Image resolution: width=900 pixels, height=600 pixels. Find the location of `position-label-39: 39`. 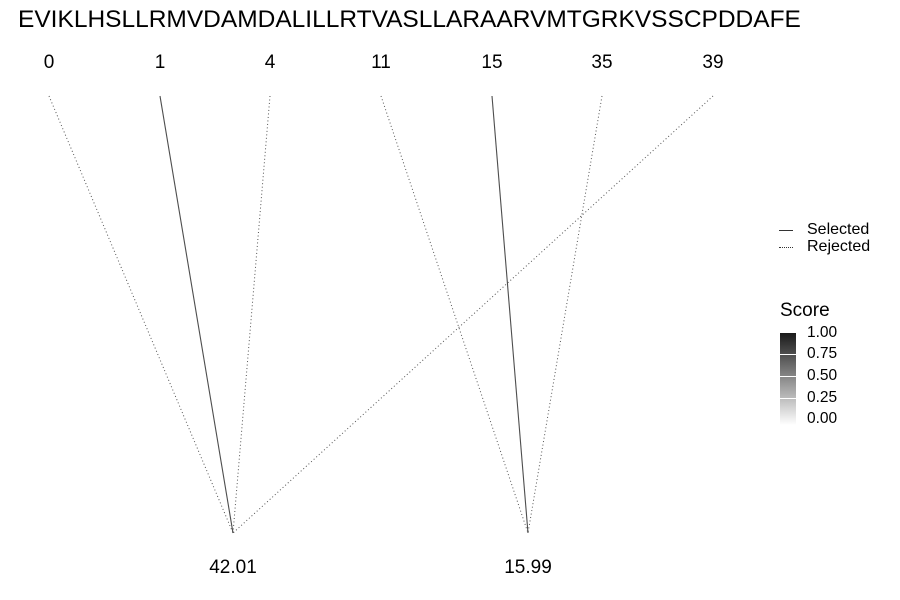

position-label-39: 39 is located at coordinates (713, 62).